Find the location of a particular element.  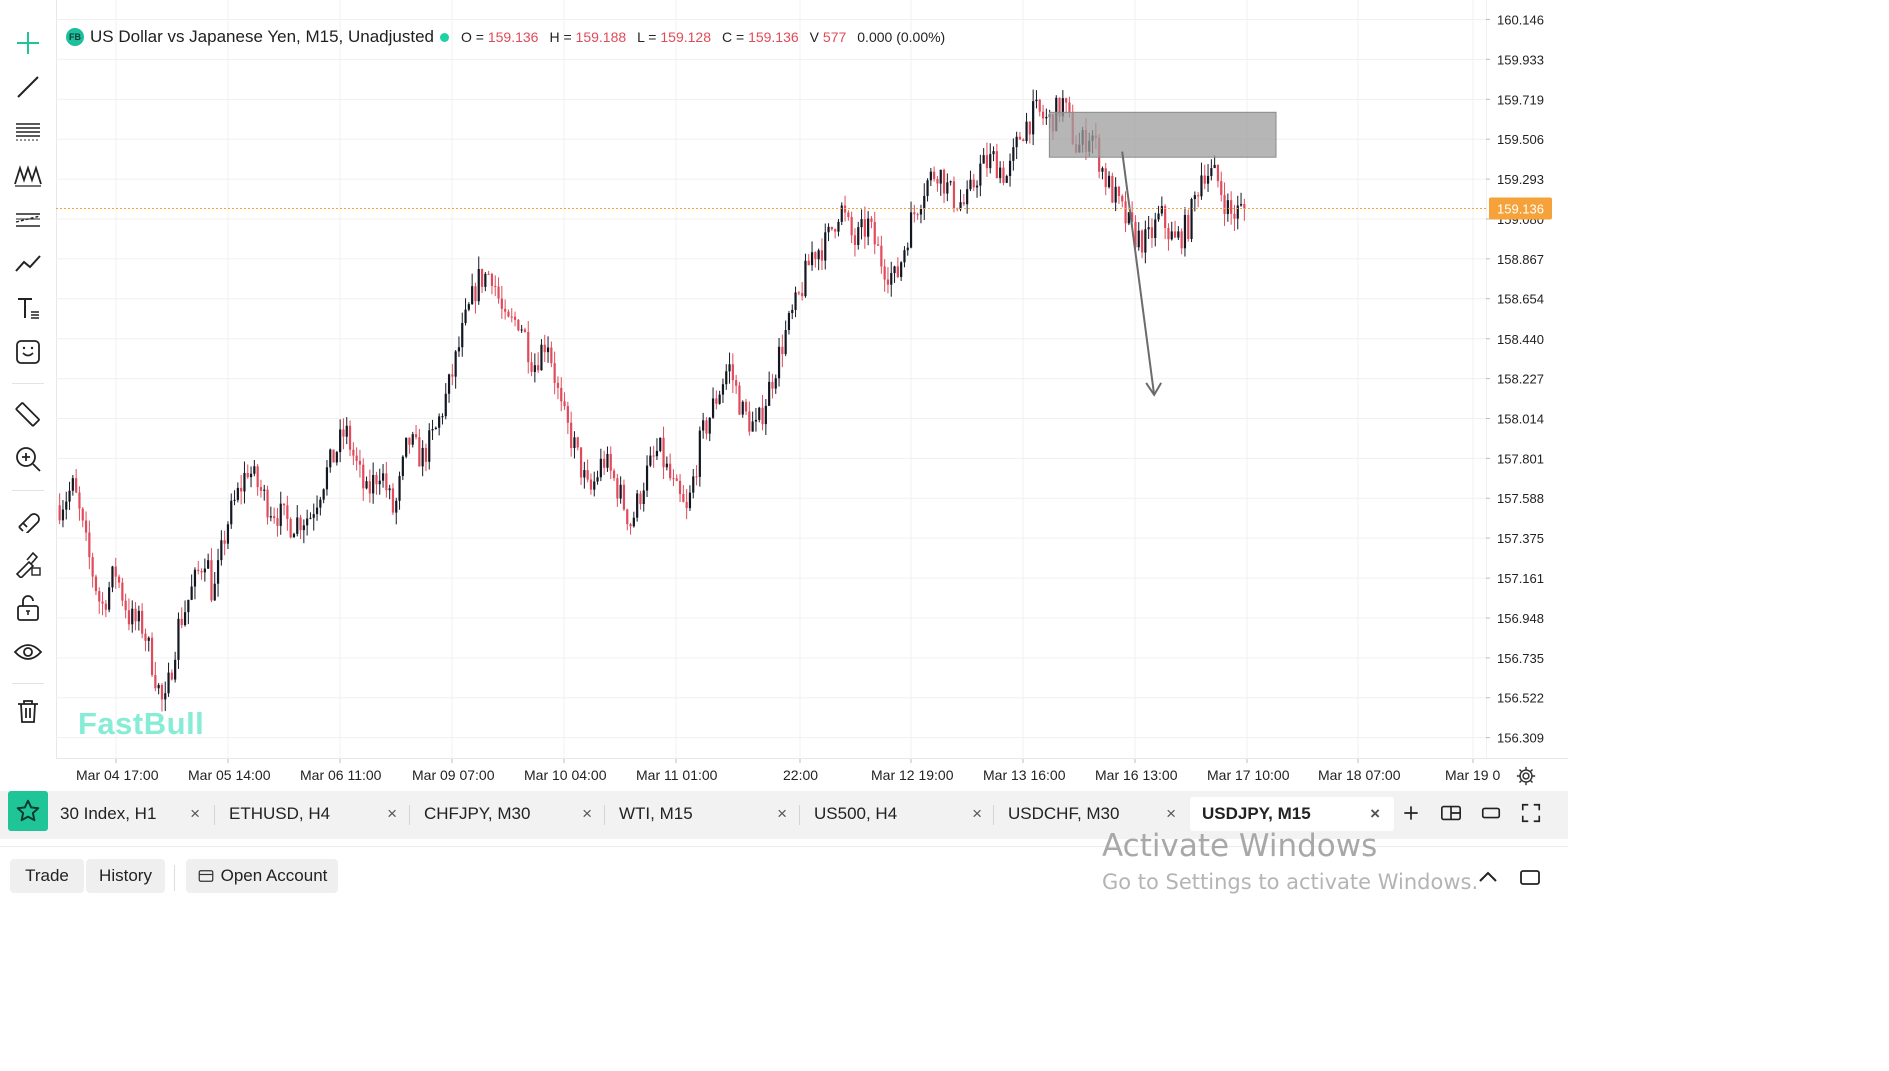

horizontal-lines-icon is located at coordinates (28, 131).